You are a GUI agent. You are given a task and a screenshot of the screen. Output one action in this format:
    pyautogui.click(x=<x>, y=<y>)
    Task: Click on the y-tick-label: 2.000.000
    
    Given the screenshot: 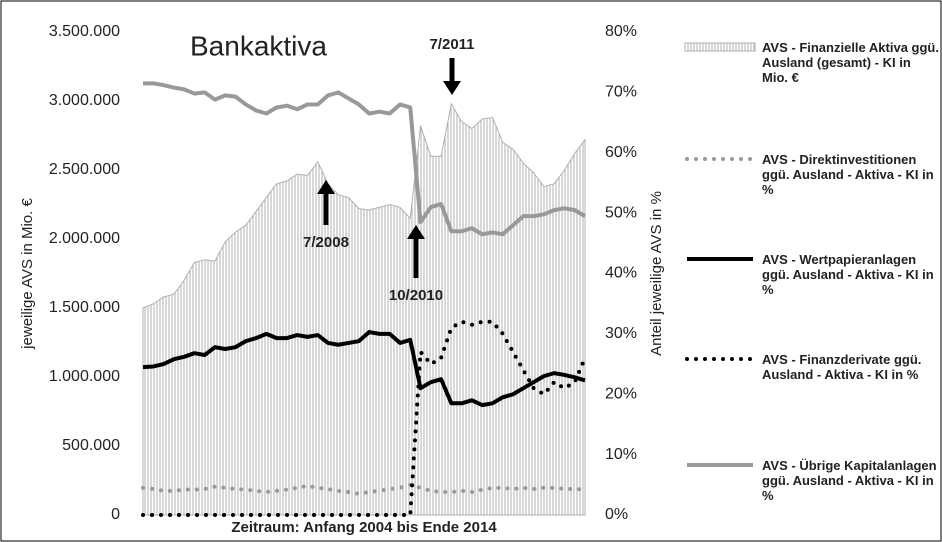 What is the action you would take?
    pyautogui.click(x=84, y=238)
    